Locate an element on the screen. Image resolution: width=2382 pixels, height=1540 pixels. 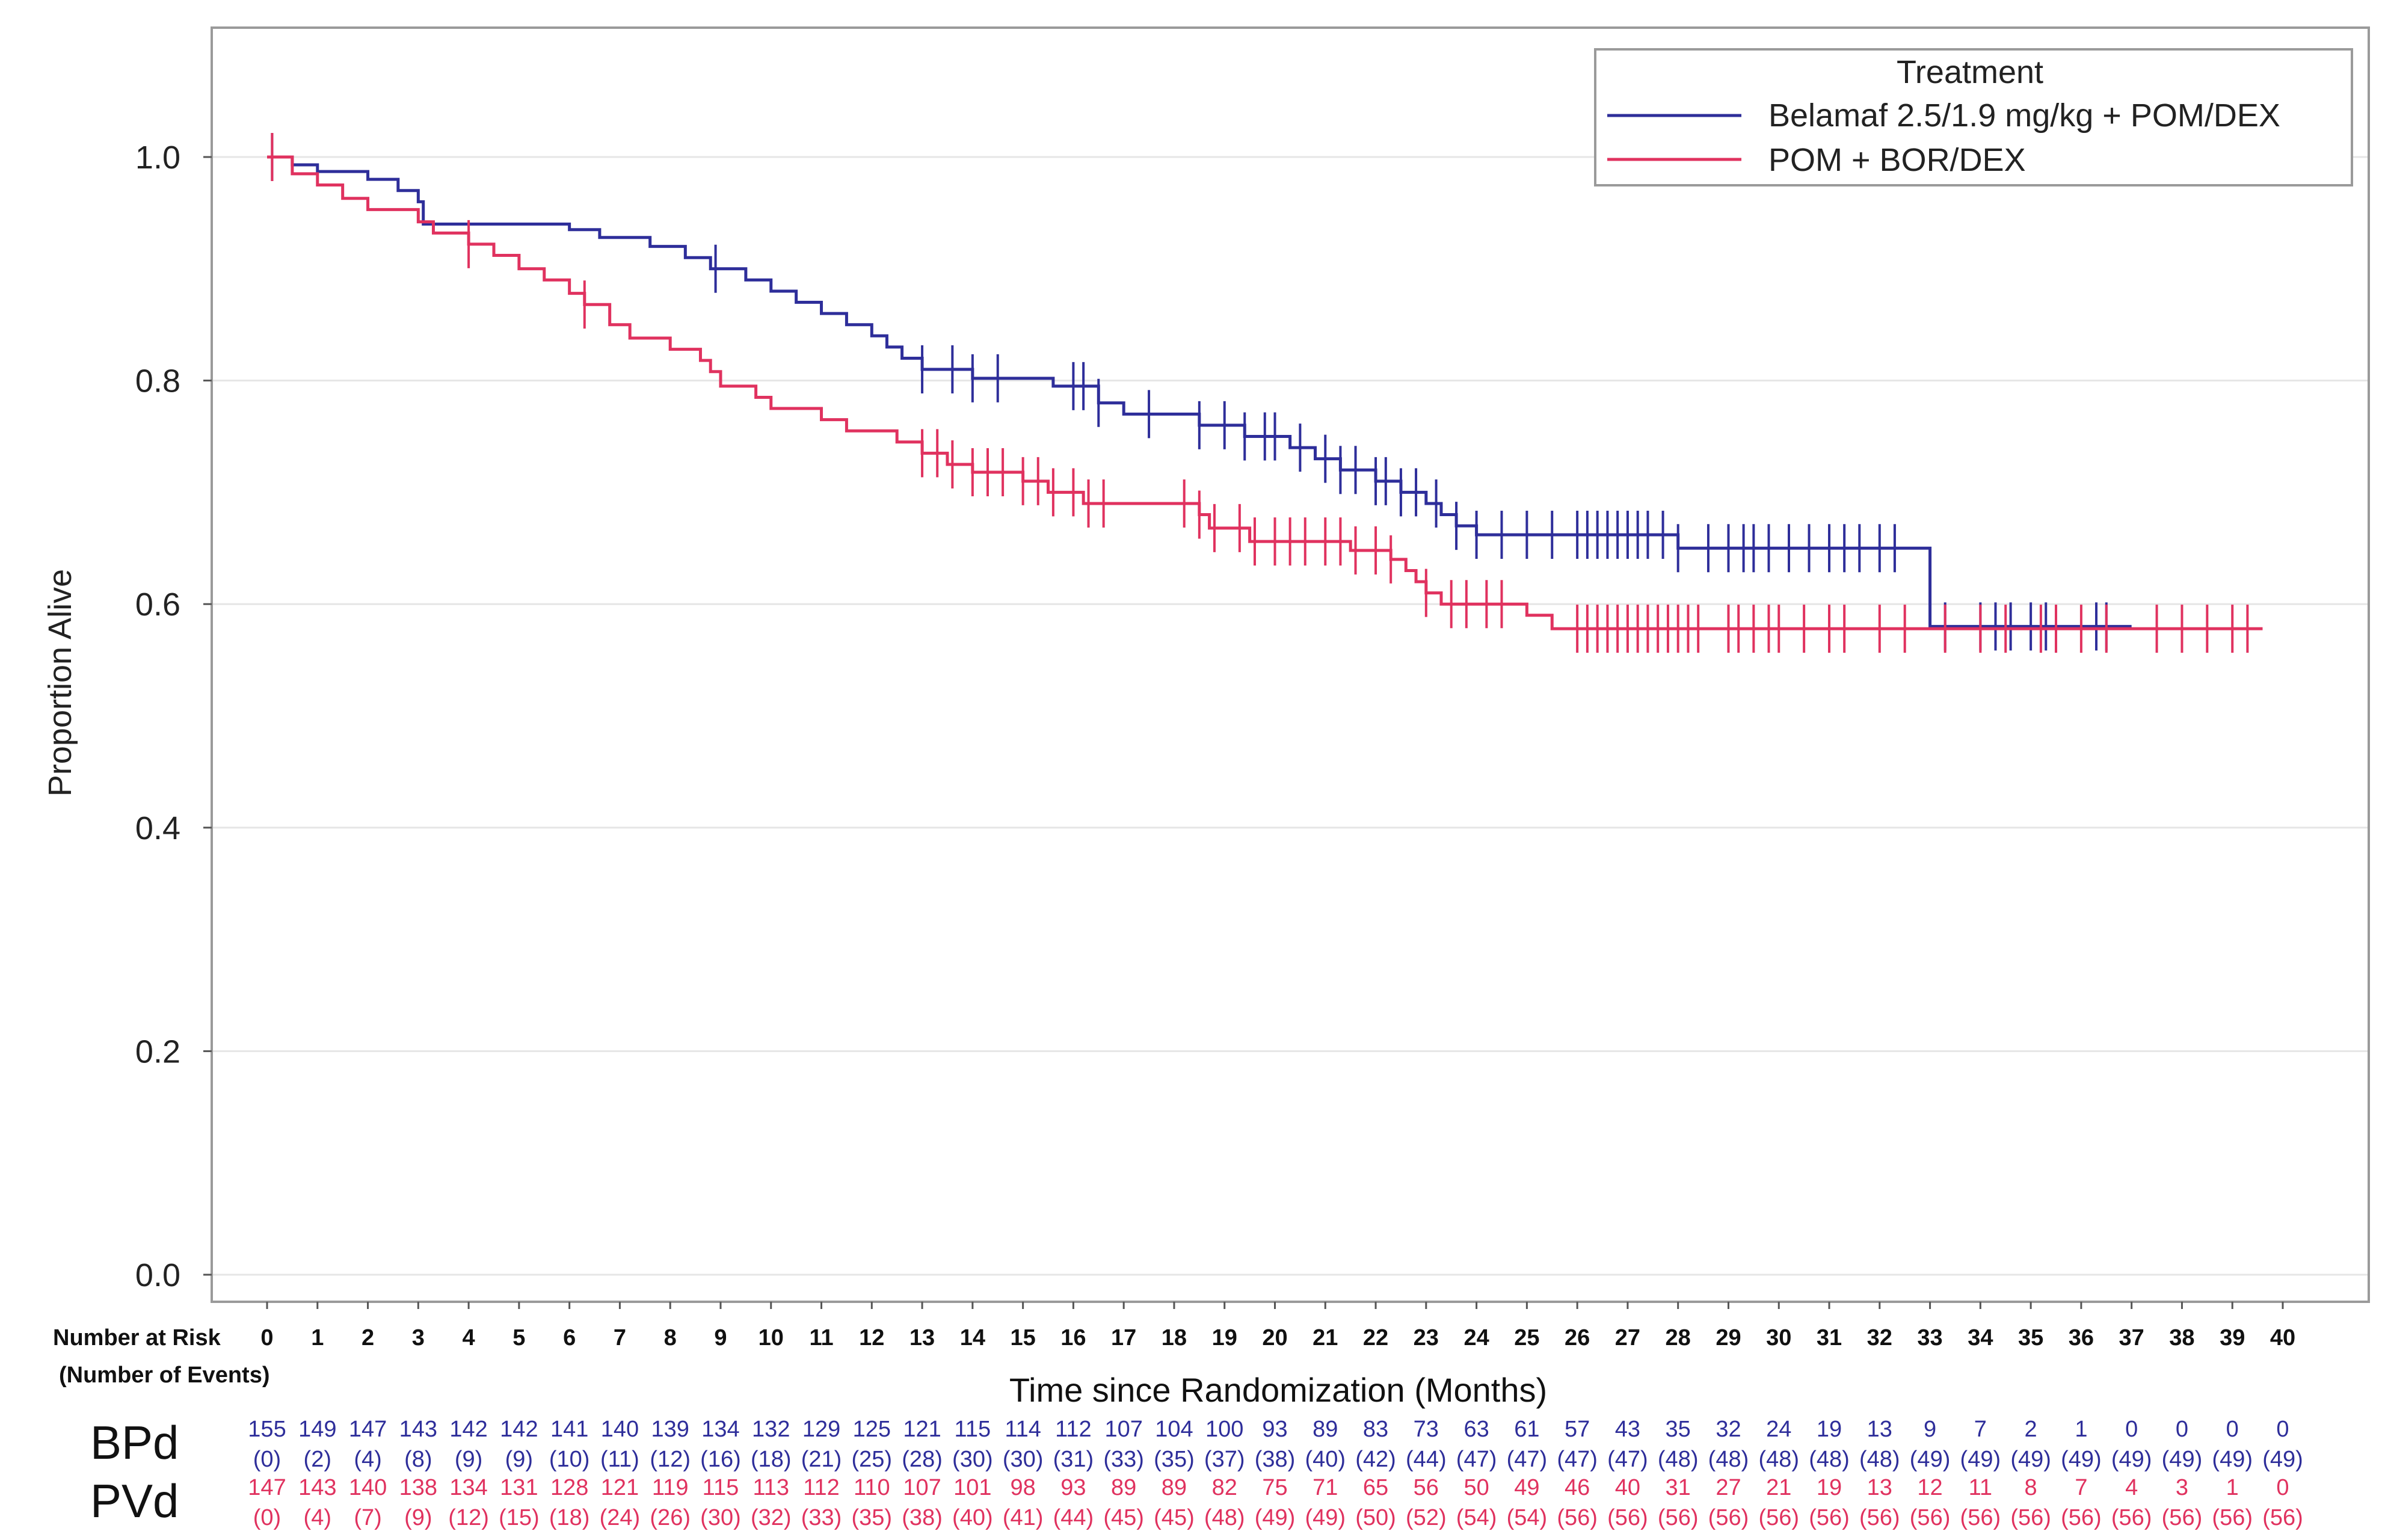
risk-at-risk-pvd: 19 is located at coordinates (1830, 1488).